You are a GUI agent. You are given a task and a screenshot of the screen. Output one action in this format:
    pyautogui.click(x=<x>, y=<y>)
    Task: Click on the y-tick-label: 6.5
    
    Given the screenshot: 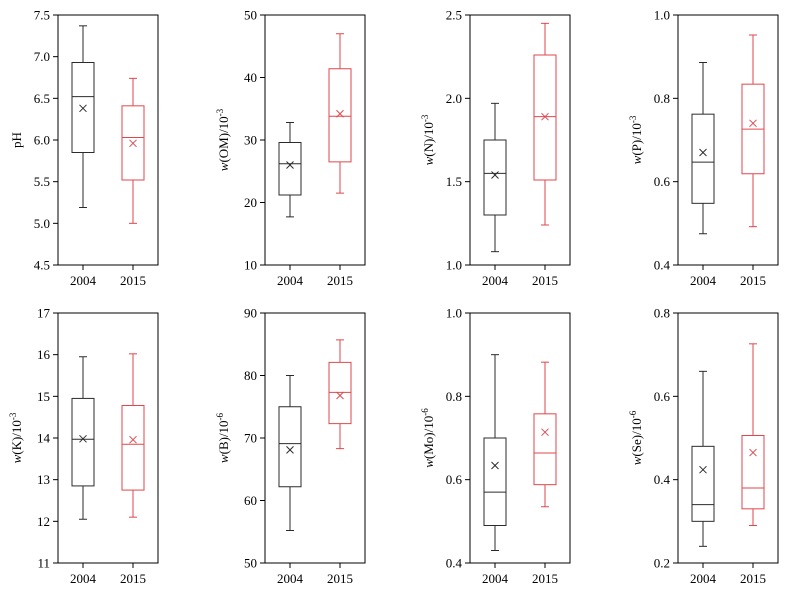 What is the action you would take?
    pyautogui.click(x=42, y=98)
    